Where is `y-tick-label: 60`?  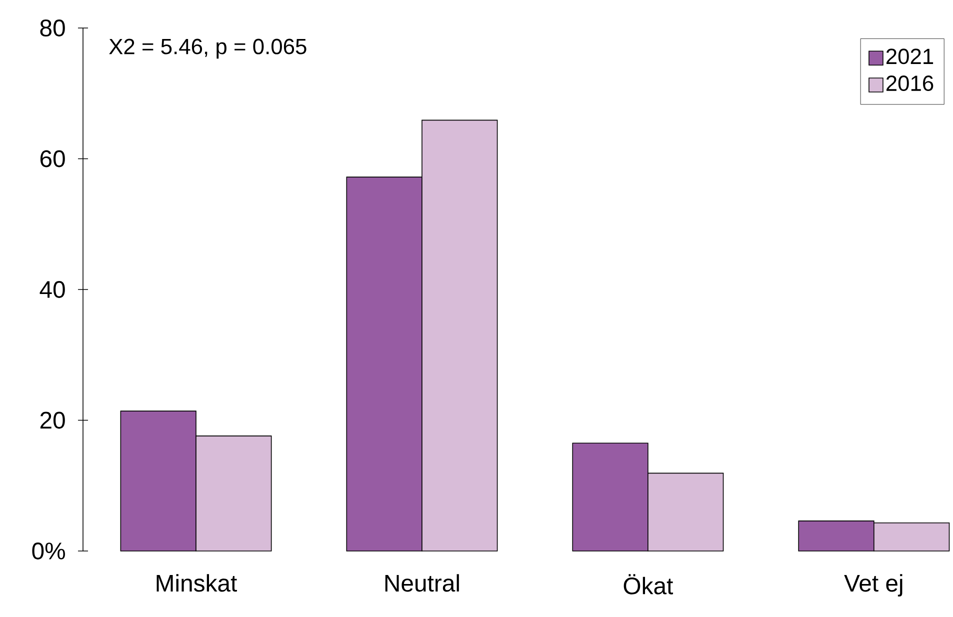
y-tick-label: 60 is located at coordinates (52, 159).